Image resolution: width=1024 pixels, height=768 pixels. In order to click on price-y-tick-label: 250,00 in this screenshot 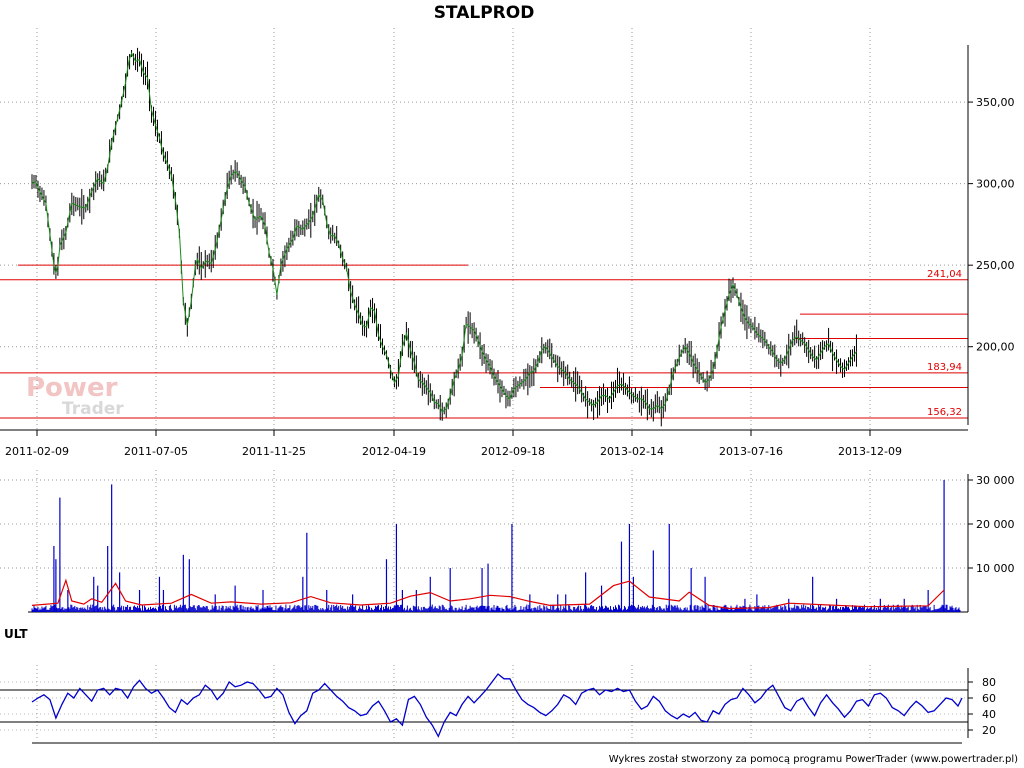, I will do `click(995, 265)`.